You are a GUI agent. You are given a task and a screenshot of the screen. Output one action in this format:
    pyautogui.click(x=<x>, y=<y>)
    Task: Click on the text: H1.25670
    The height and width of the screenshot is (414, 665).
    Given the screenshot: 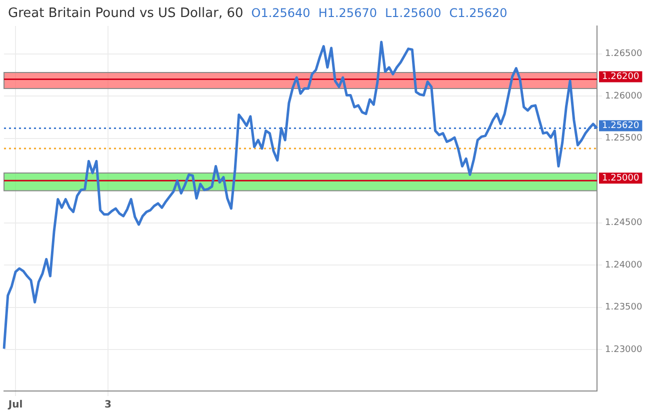 What is the action you would take?
    pyautogui.click(x=347, y=13)
    